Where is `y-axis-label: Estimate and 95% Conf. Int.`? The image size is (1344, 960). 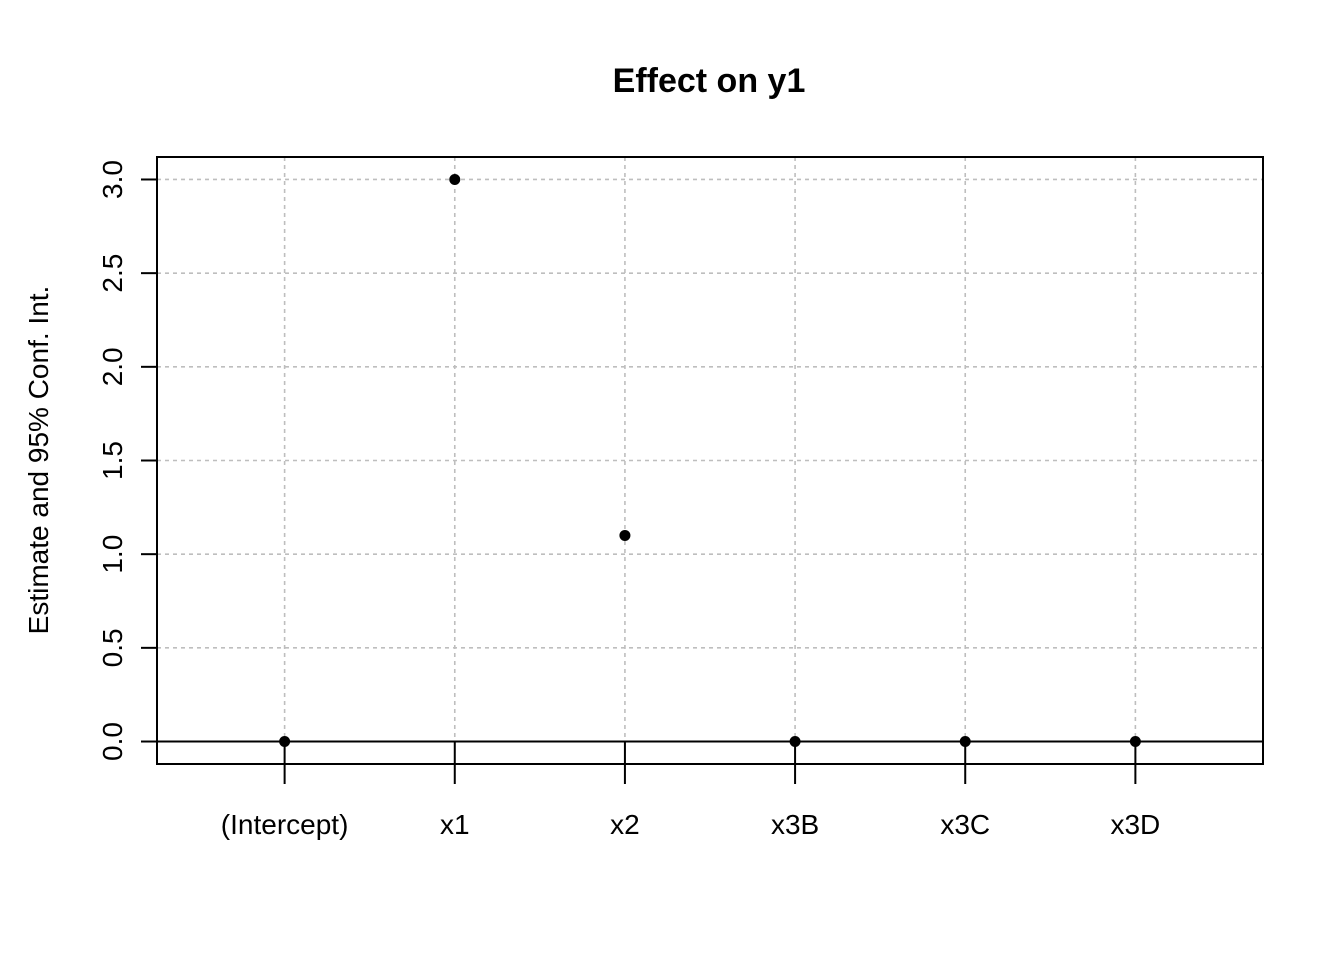
y-axis-label: Estimate and 95% Conf. Int. is located at coordinates (38, 460).